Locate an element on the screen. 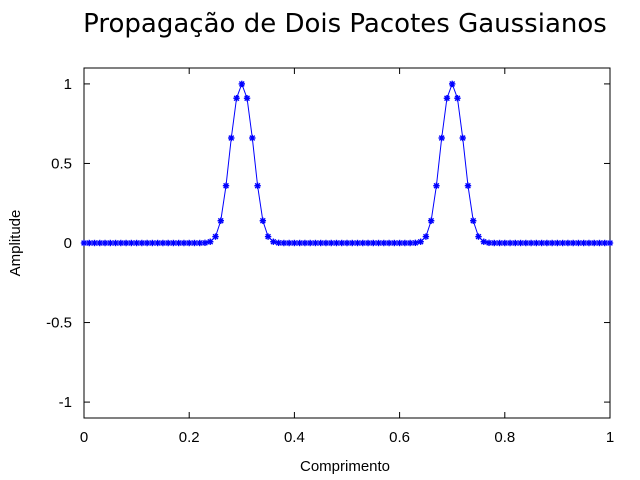 This screenshot has width=640, height=480. y-tick-label: 0 is located at coordinates (68, 243).